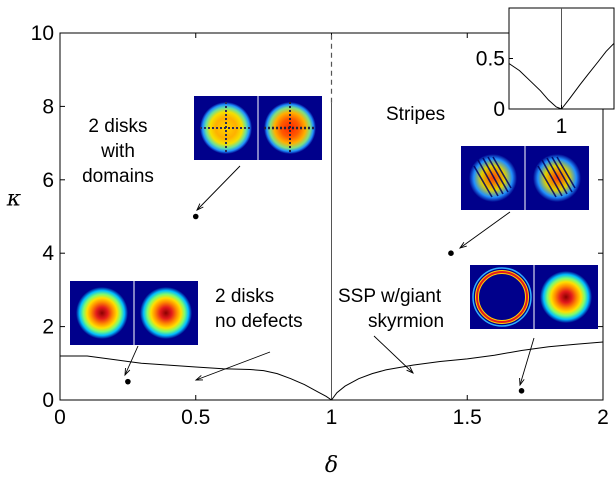 The height and width of the screenshot is (477, 616). What do you see at coordinates (332, 417) in the screenshot?
I see `x-tick-label: 1` at bounding box center [332, 417].